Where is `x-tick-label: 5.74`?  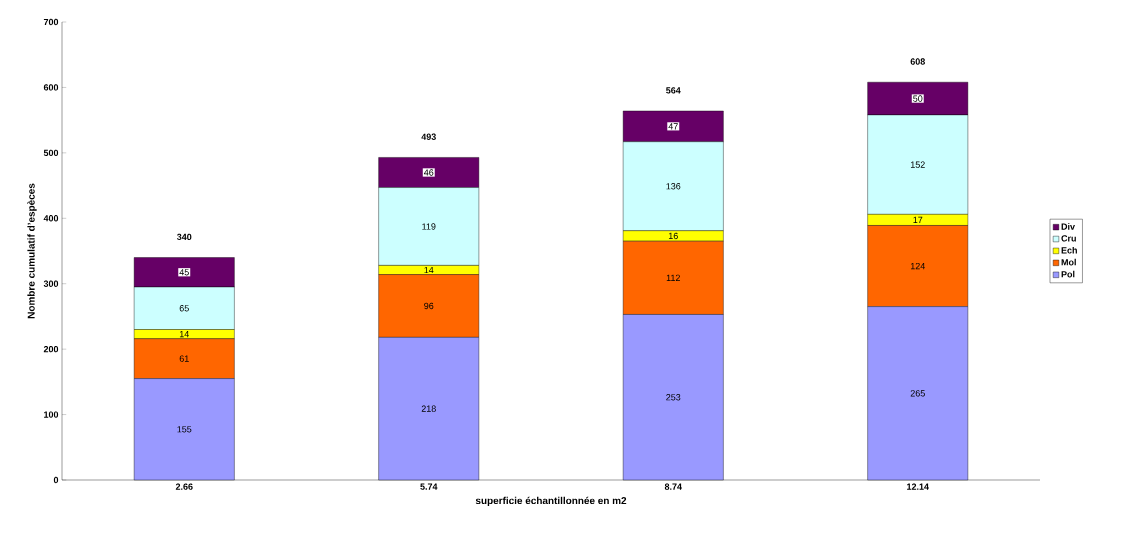
x-tick-label: 5.74 is located at coordinates (429, 486).